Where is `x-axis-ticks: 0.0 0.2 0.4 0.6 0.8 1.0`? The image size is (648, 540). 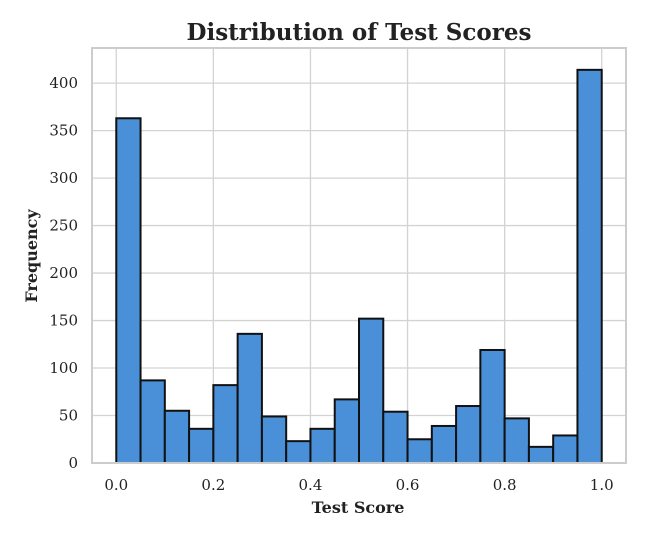 x-axis-ticks: 0.0 0.2 0.4 0.6 0.8 1.0 is located at coordinates (358, 485).